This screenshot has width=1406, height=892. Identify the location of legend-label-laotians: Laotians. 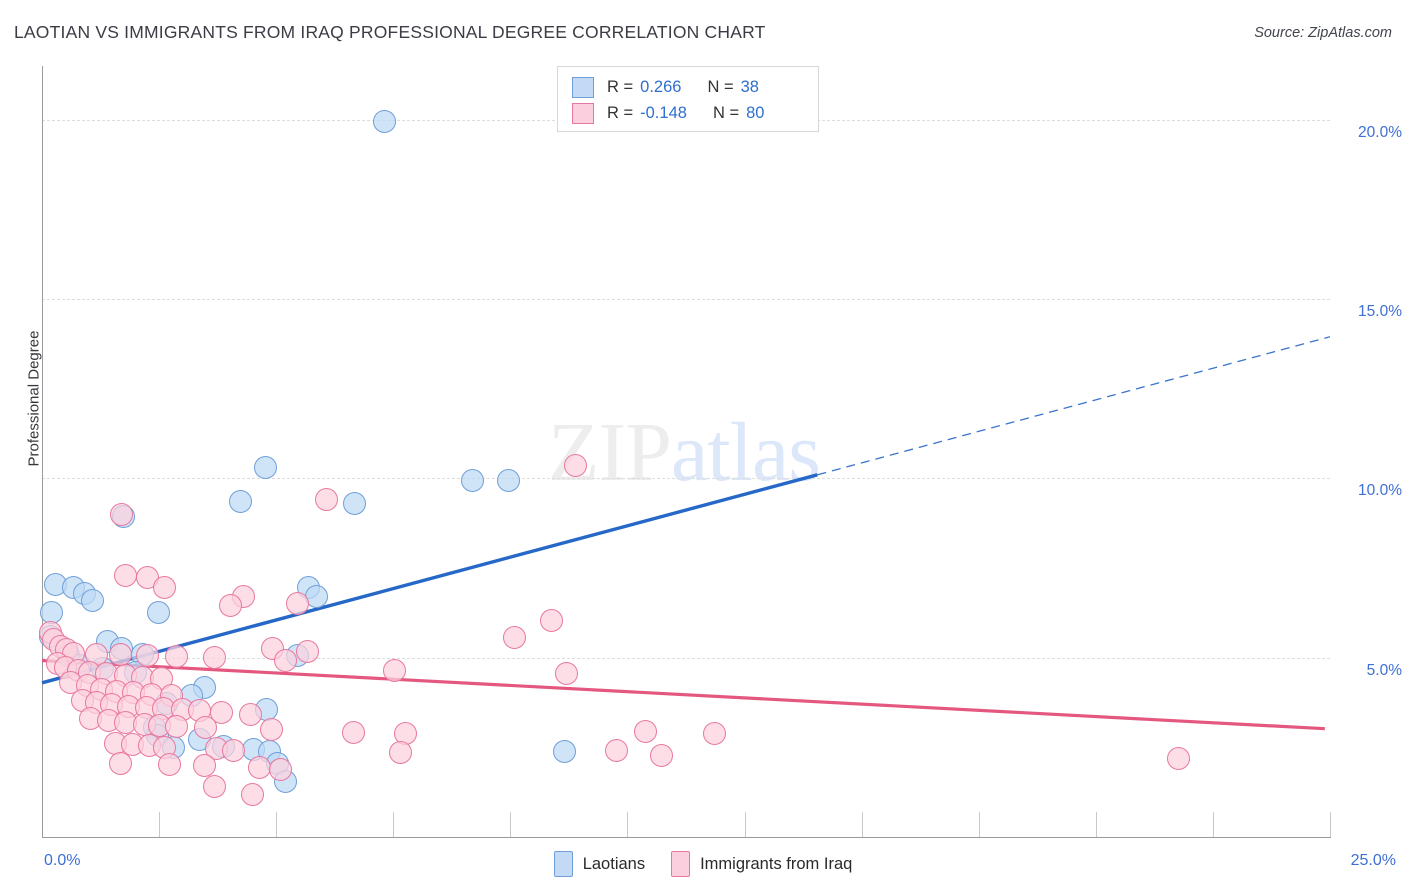
(614, 863).